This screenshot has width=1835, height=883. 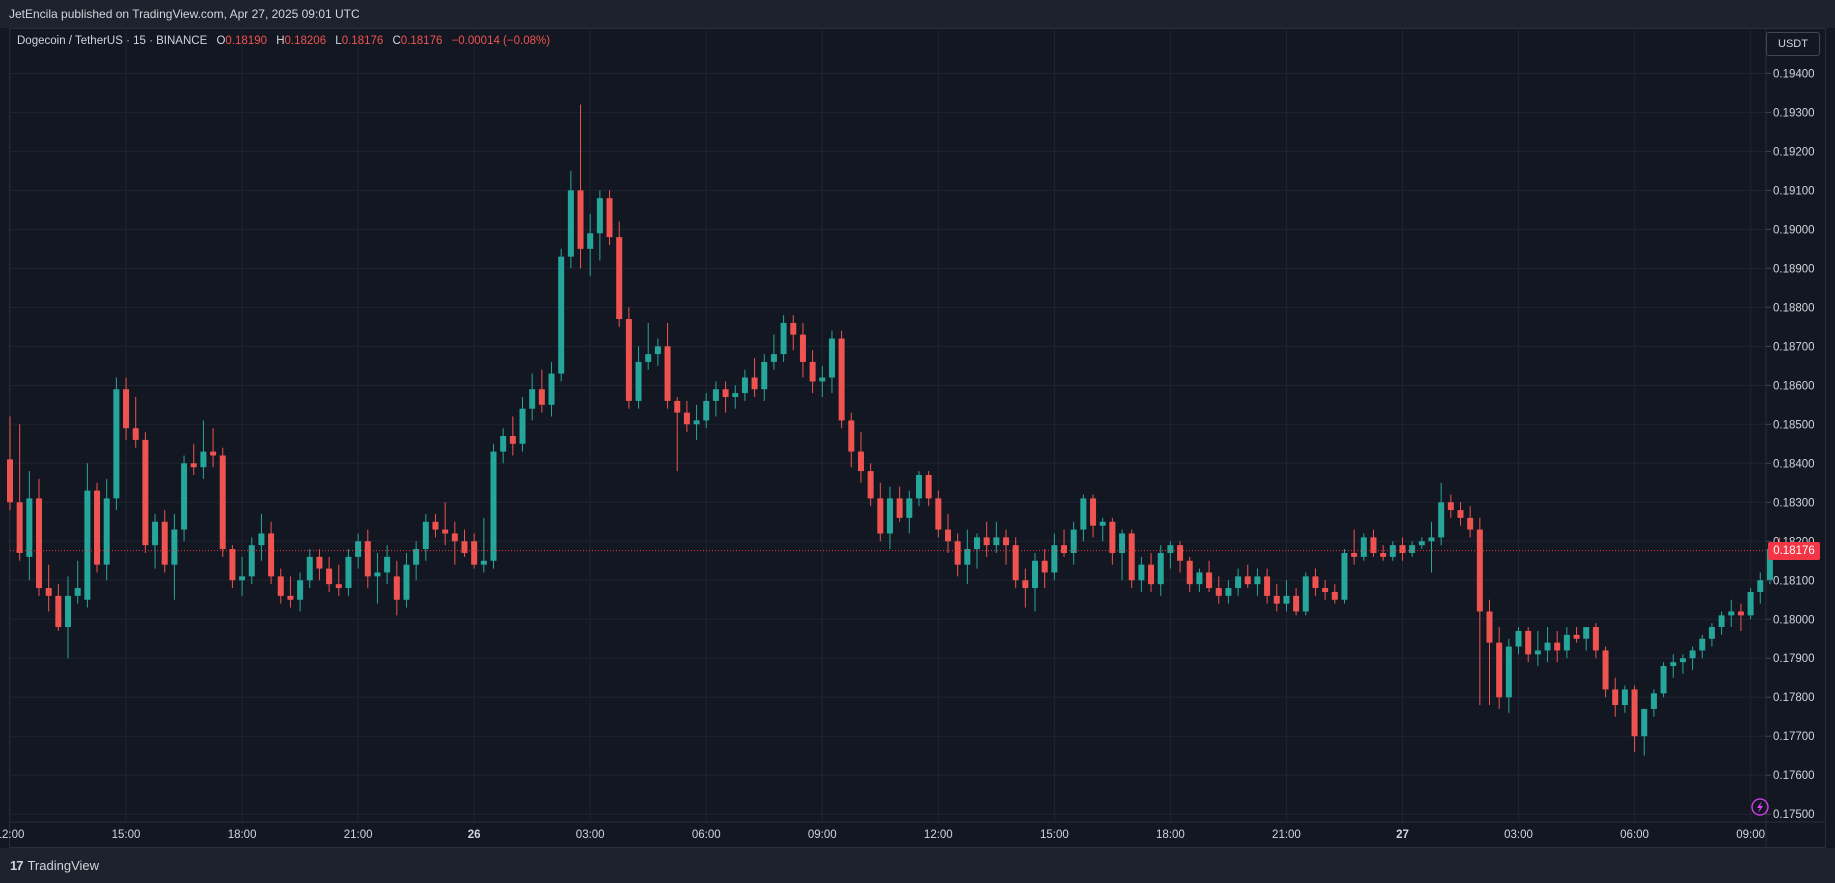 What do you see at coordinates (1794, 74) in the screenshot?
I see `price-tick-label: 0.19400` at bounding box center [1794, 74].